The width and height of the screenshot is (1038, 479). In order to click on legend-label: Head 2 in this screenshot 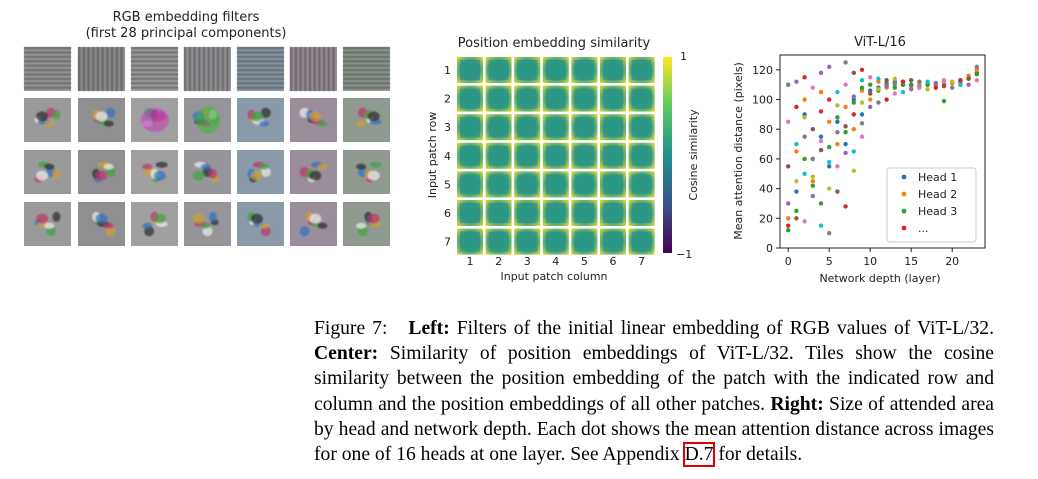, I will do `click(937, 194)`.